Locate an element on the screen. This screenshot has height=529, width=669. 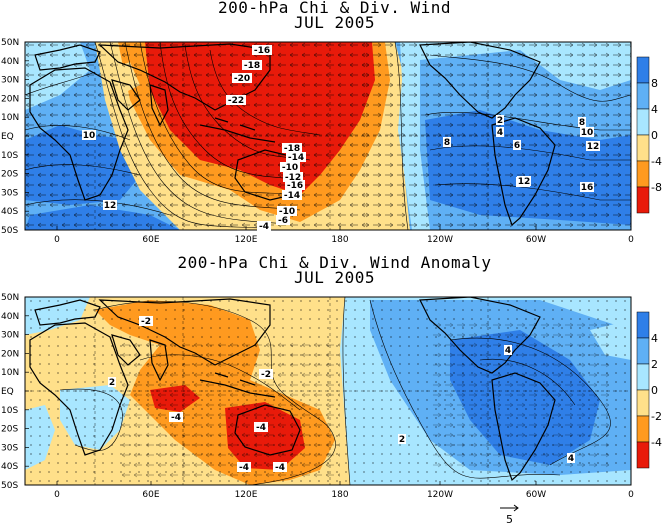
contour-label: -12 is located at coordinates (293, 178).